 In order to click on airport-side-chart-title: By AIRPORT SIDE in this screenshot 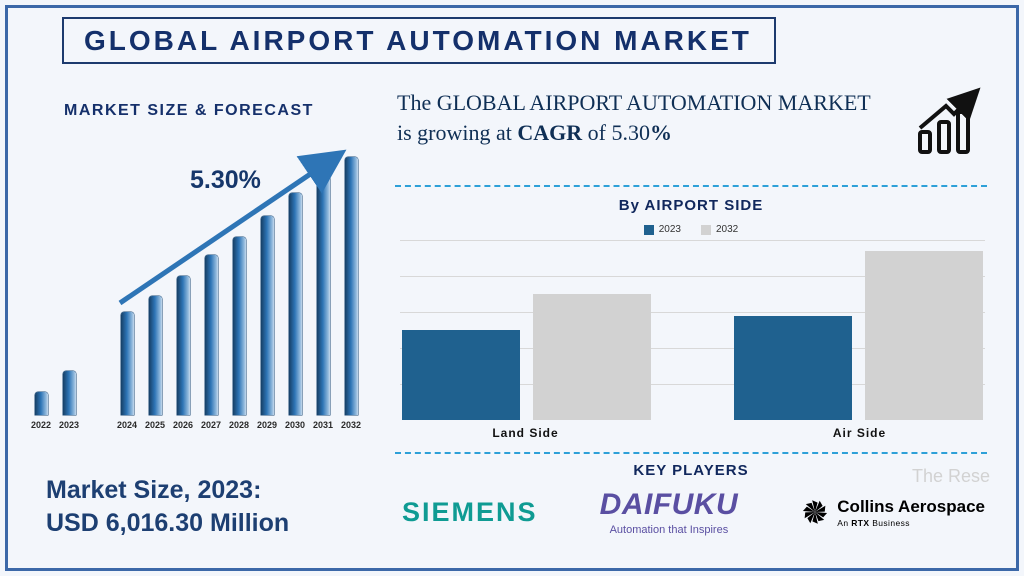, I will do `click(691, 205)`.